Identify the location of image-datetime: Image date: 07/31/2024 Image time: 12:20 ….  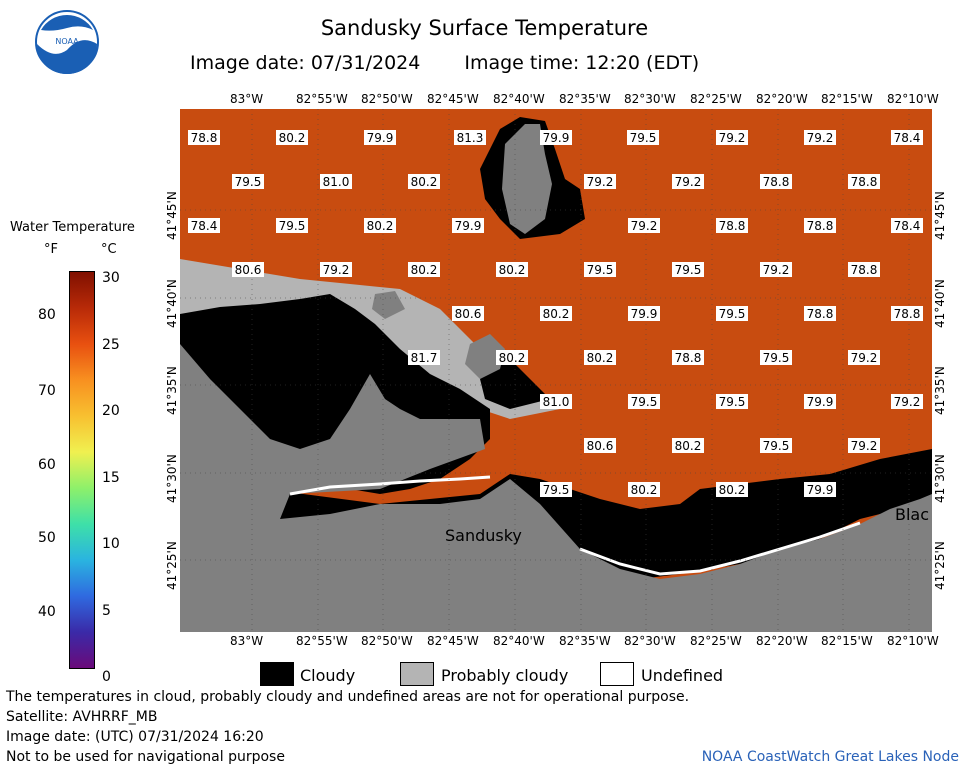
(444, 63).